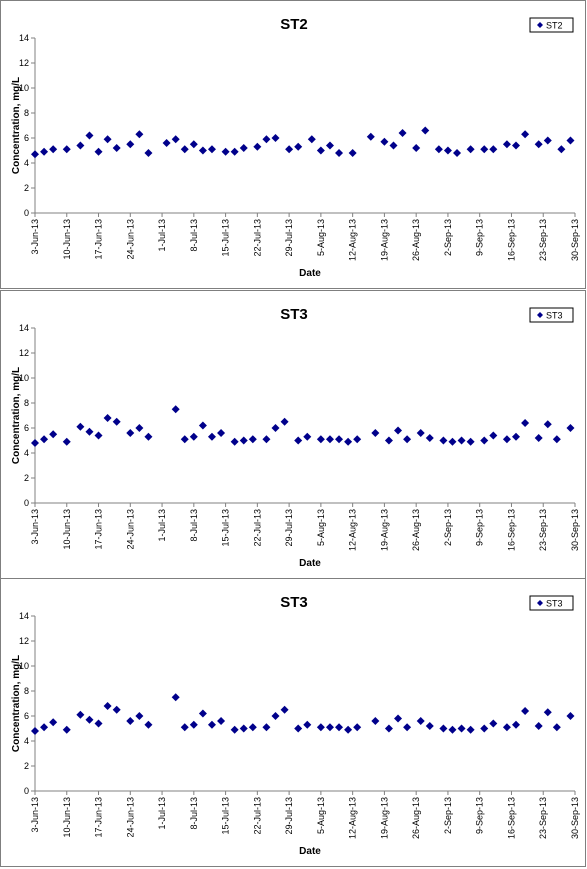 The width and height of the screenshot is (587, 869). What do you see at coordinates (26, 691) in the screenshot?
I see `y-tick-label: 8` at bounding box center [26, 691].